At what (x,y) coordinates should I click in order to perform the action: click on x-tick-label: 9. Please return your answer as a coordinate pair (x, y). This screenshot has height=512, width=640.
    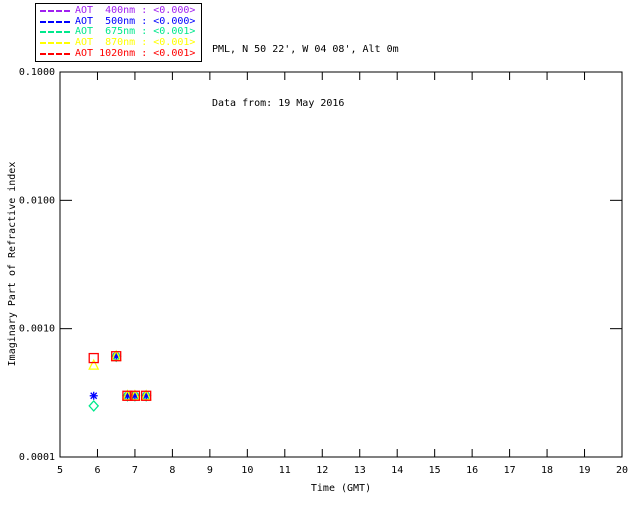
    Looking at the image, I should click on (210, 470).